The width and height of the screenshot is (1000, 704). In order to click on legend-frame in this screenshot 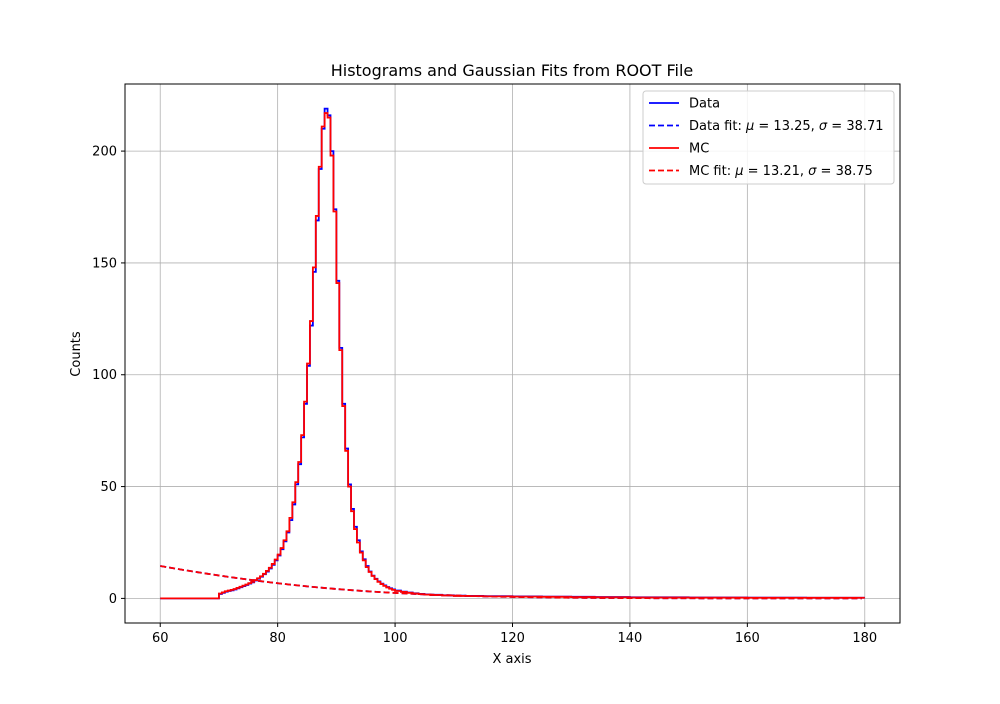, I will do `click(768, 137)`.